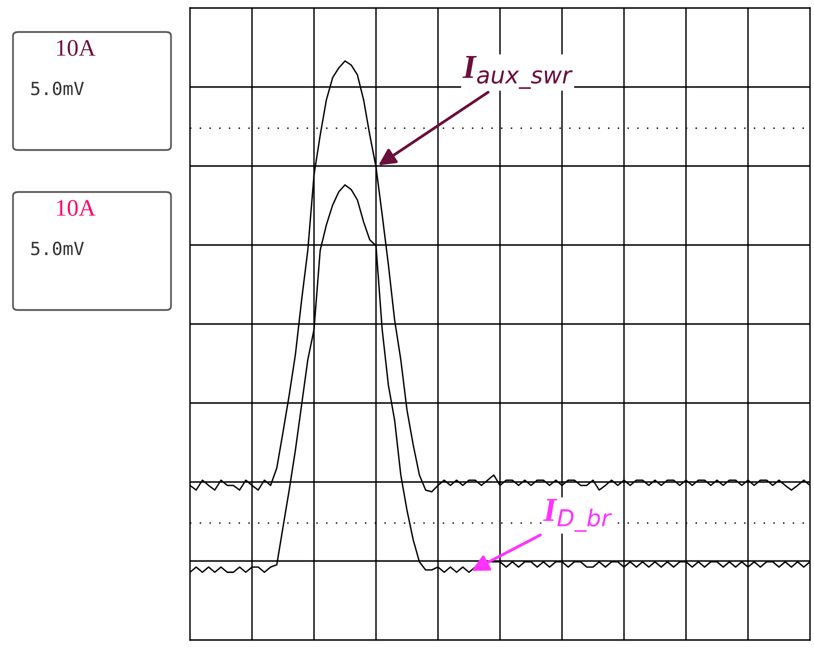 The width and height of the screenshot is (814, 653). I want to click on series-label: I$_{D_br}$, so click(577, 515).